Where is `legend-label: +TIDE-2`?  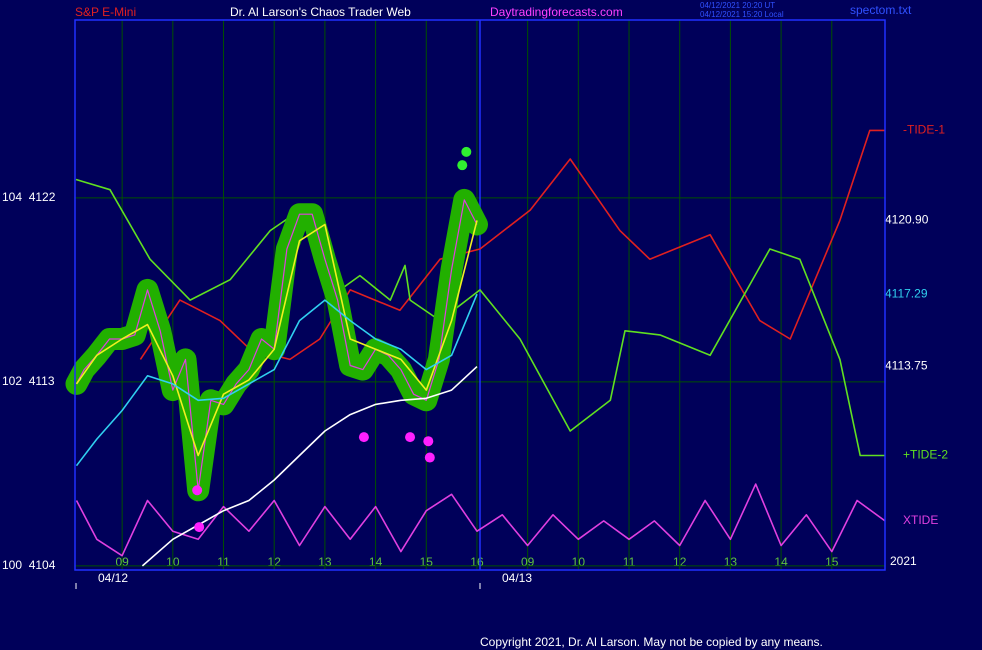 legend-label: +TIDE-2 is located at coordinates (925, 455).